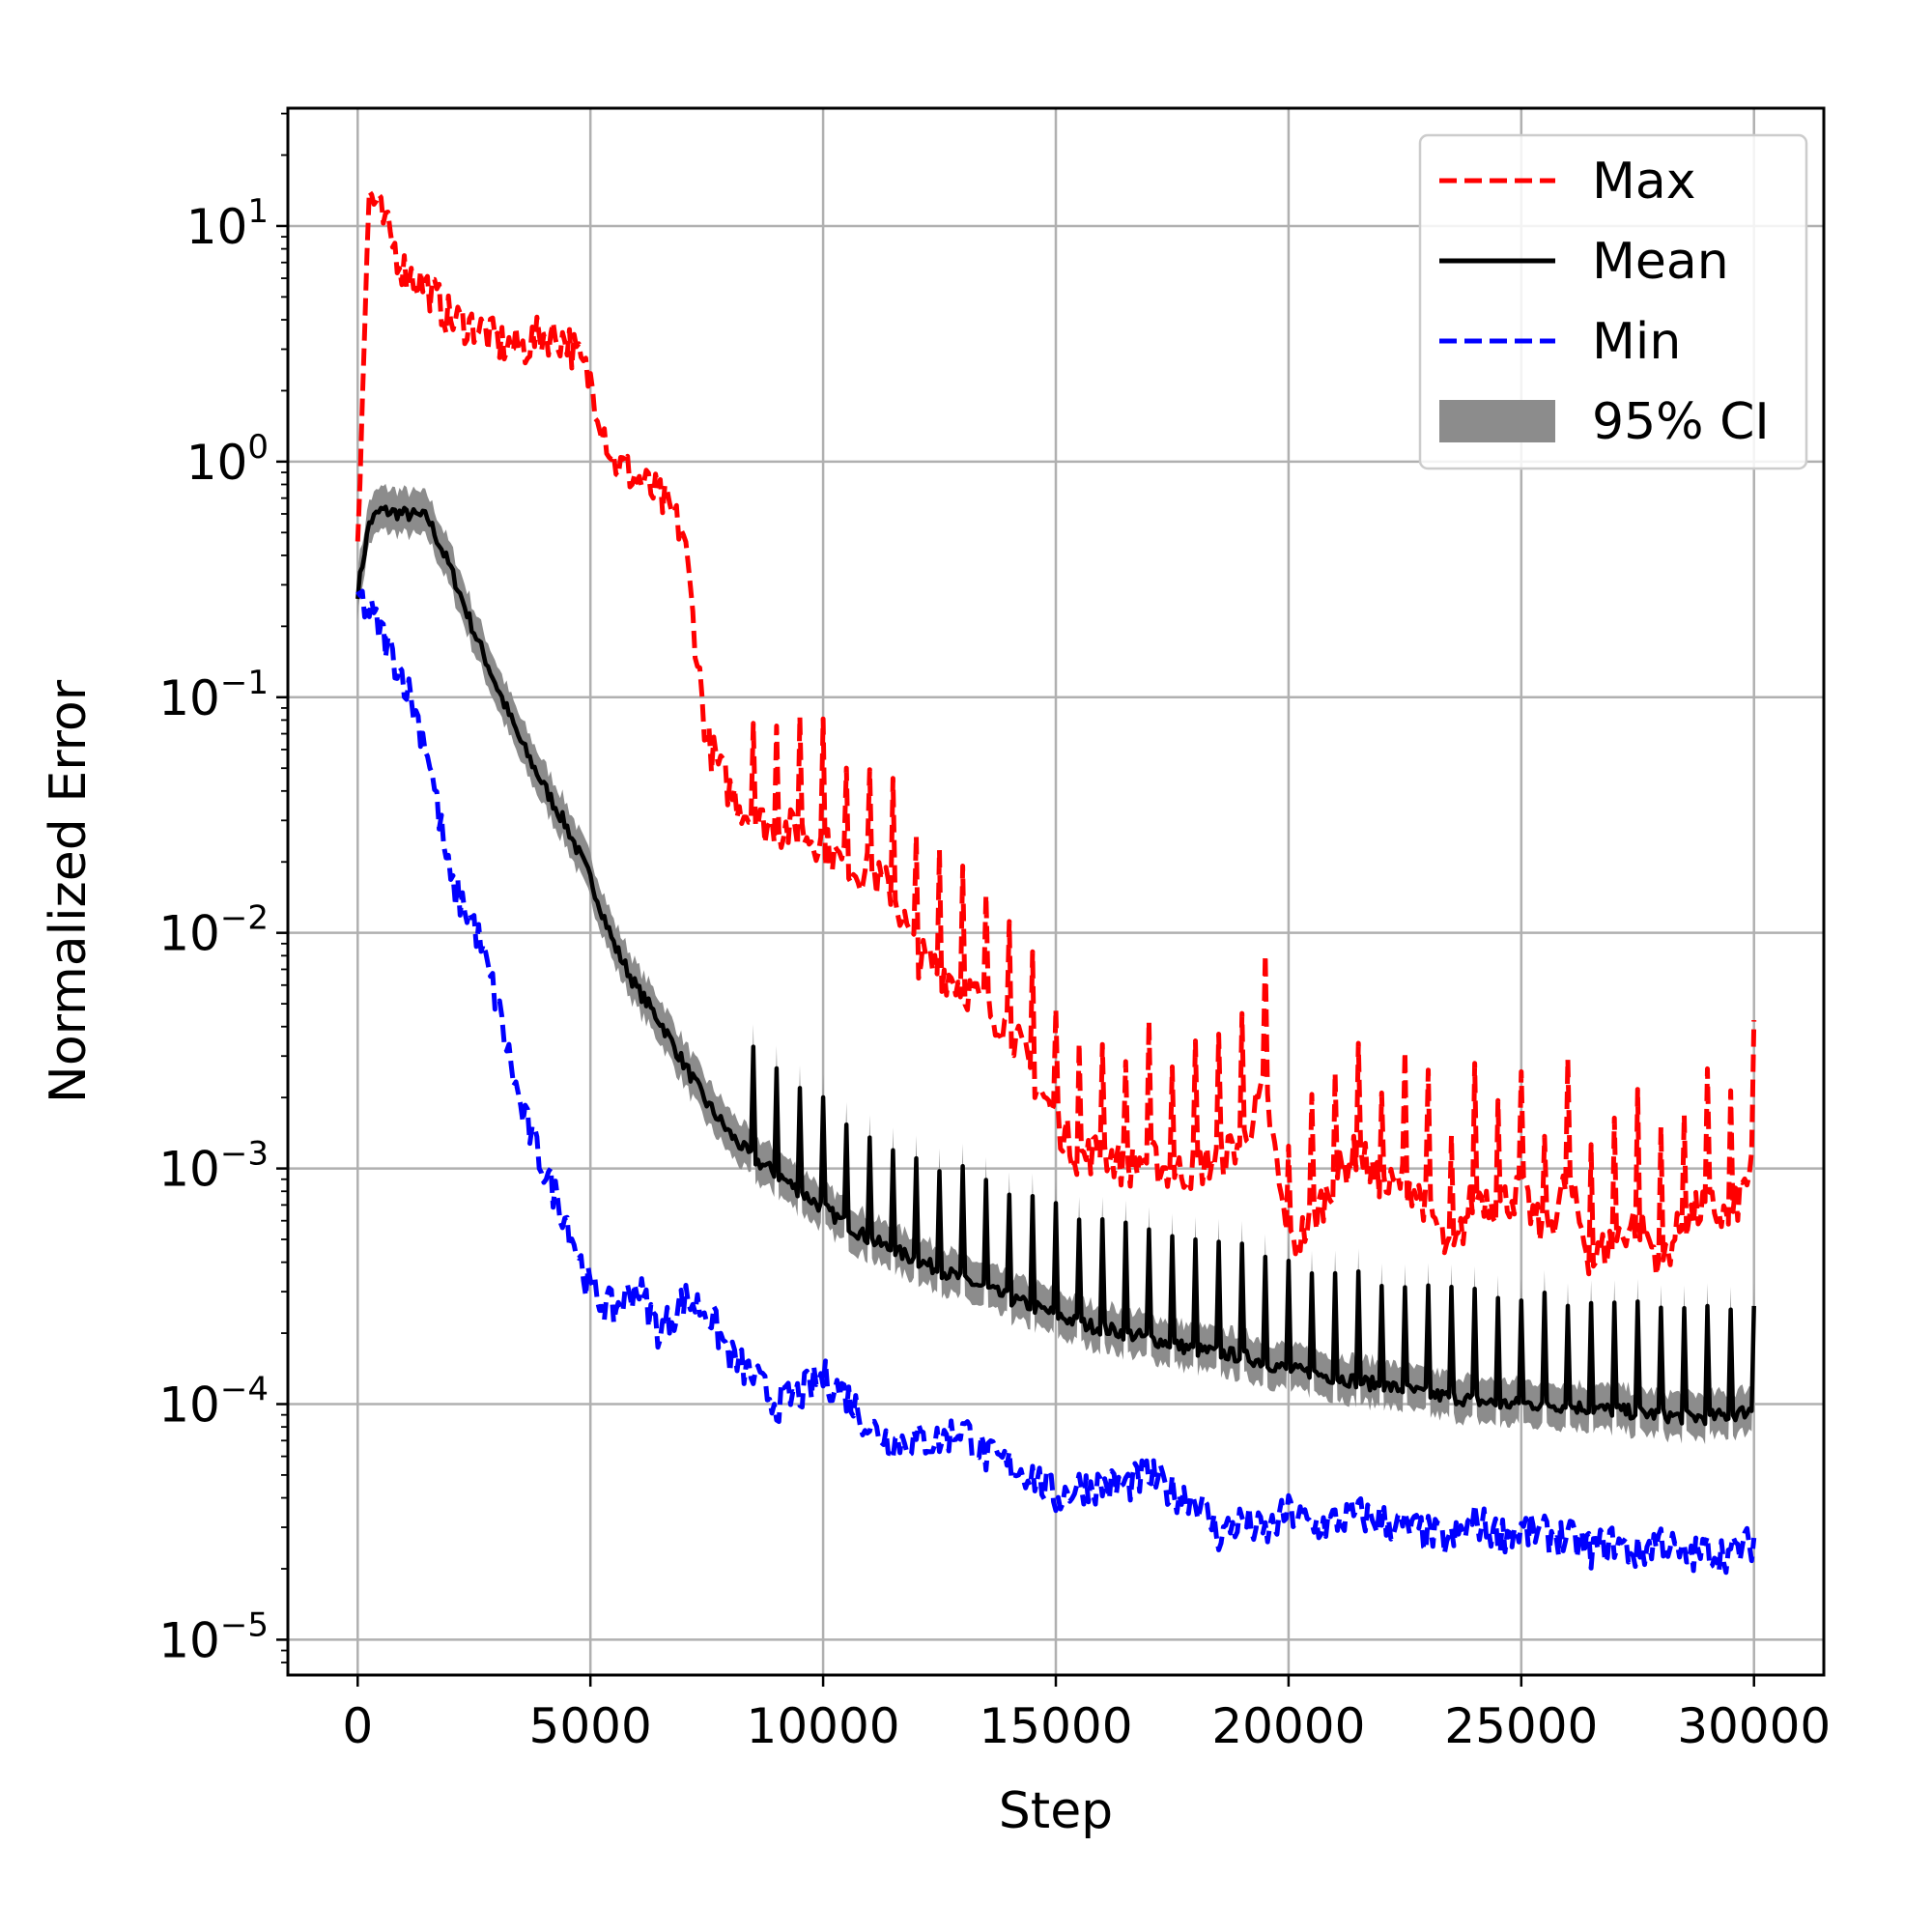 The height and width of the screenshot is (1932, 1932). I want to click on legend: Max Mean Min 95% CI, so click(1613, 301).